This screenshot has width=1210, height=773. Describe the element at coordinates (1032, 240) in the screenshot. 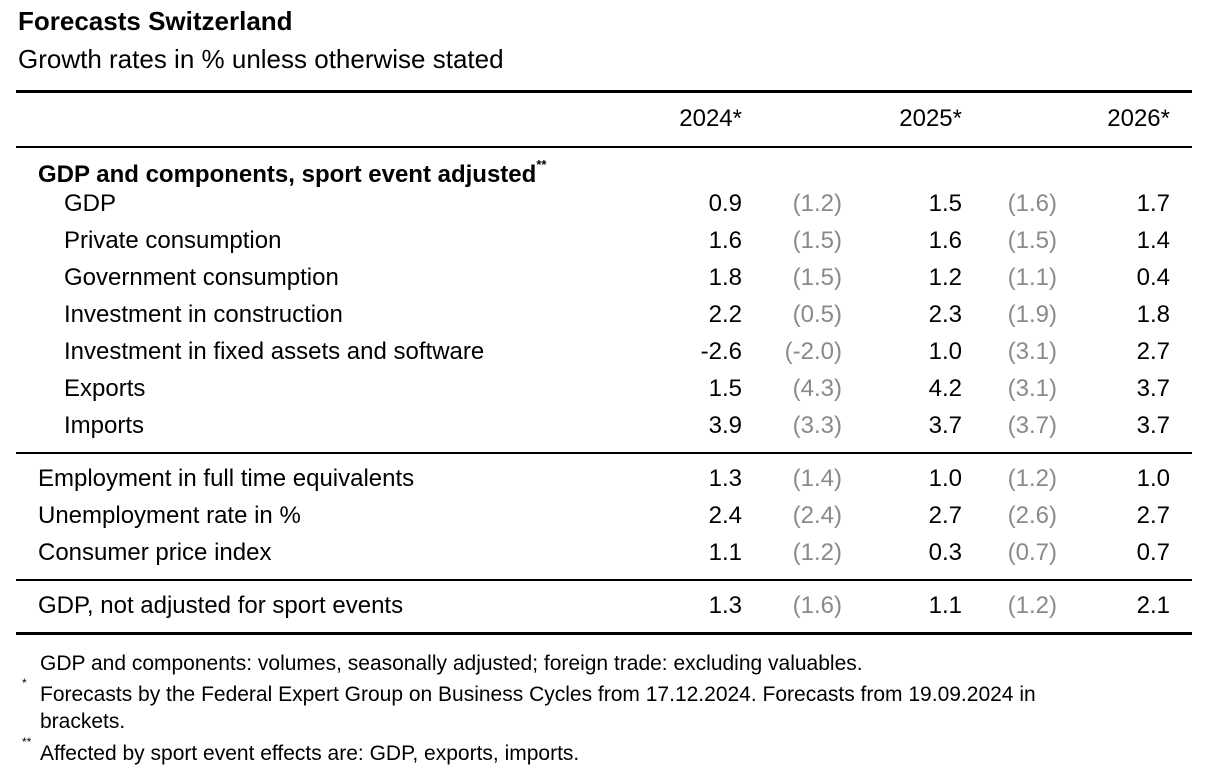

I see `previous-2025: (1.5)` at that location.